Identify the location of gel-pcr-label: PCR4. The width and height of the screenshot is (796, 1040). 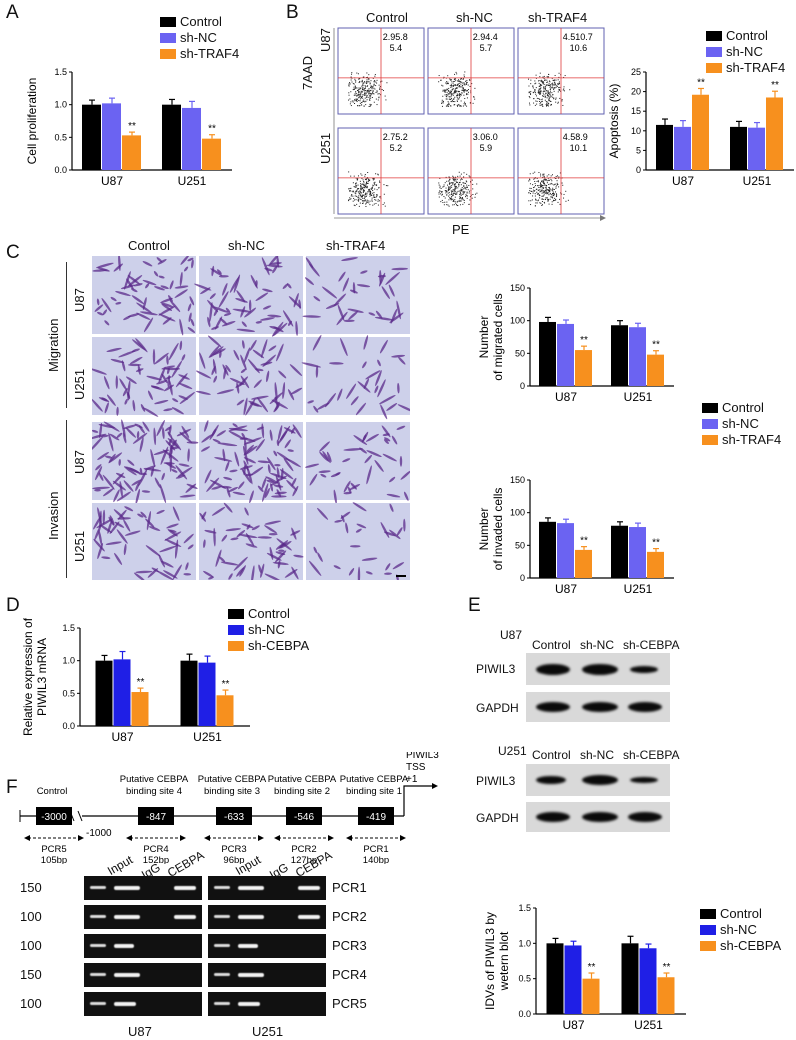
(349, 974).